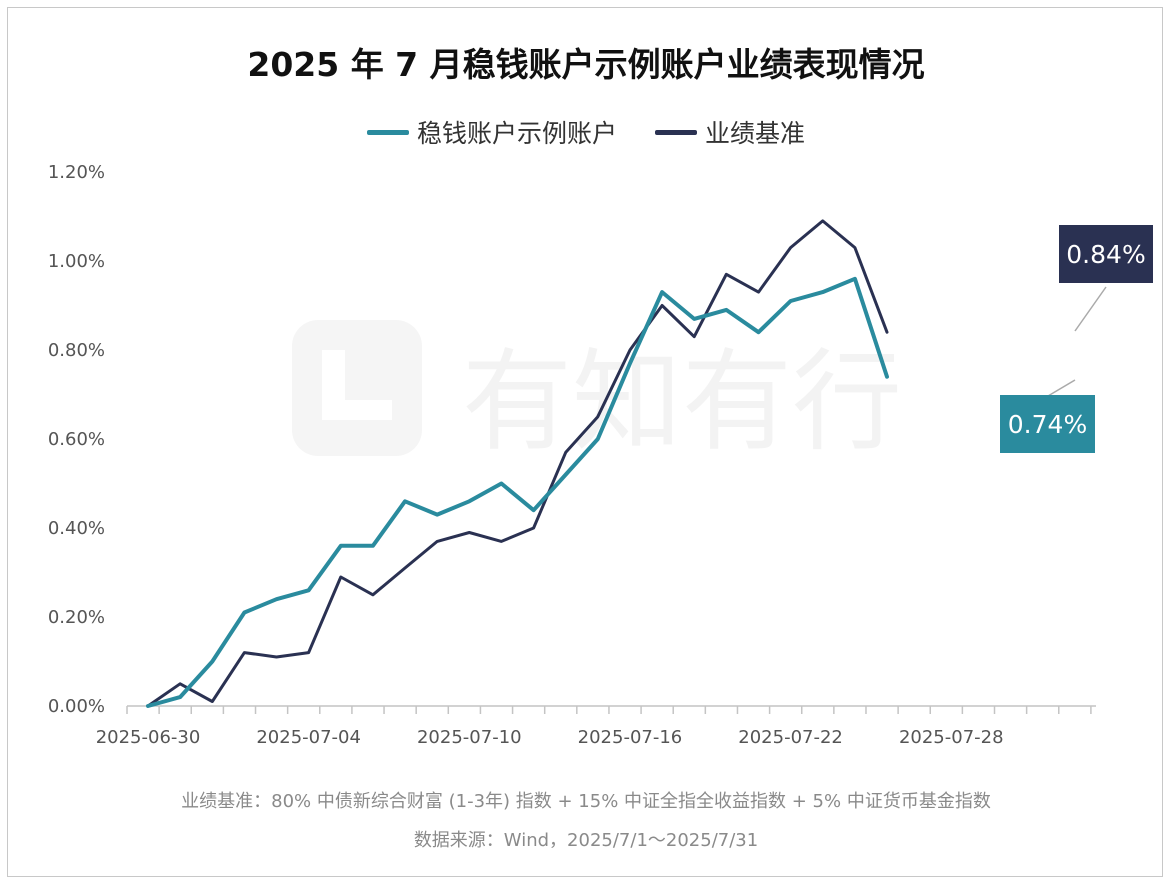  I want to click on legend-item-benchmark: 业绩基准, so click(730, 132).